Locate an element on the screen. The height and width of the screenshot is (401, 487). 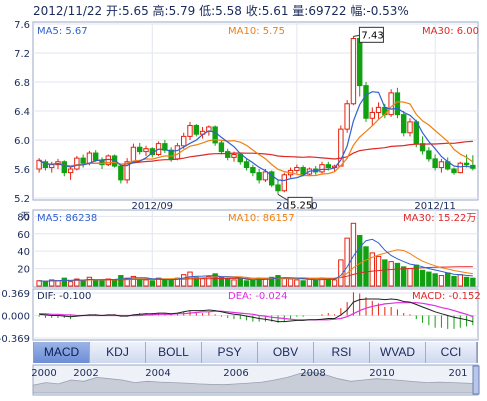
tab-macd: MACD is located at coordinates (62, 352).